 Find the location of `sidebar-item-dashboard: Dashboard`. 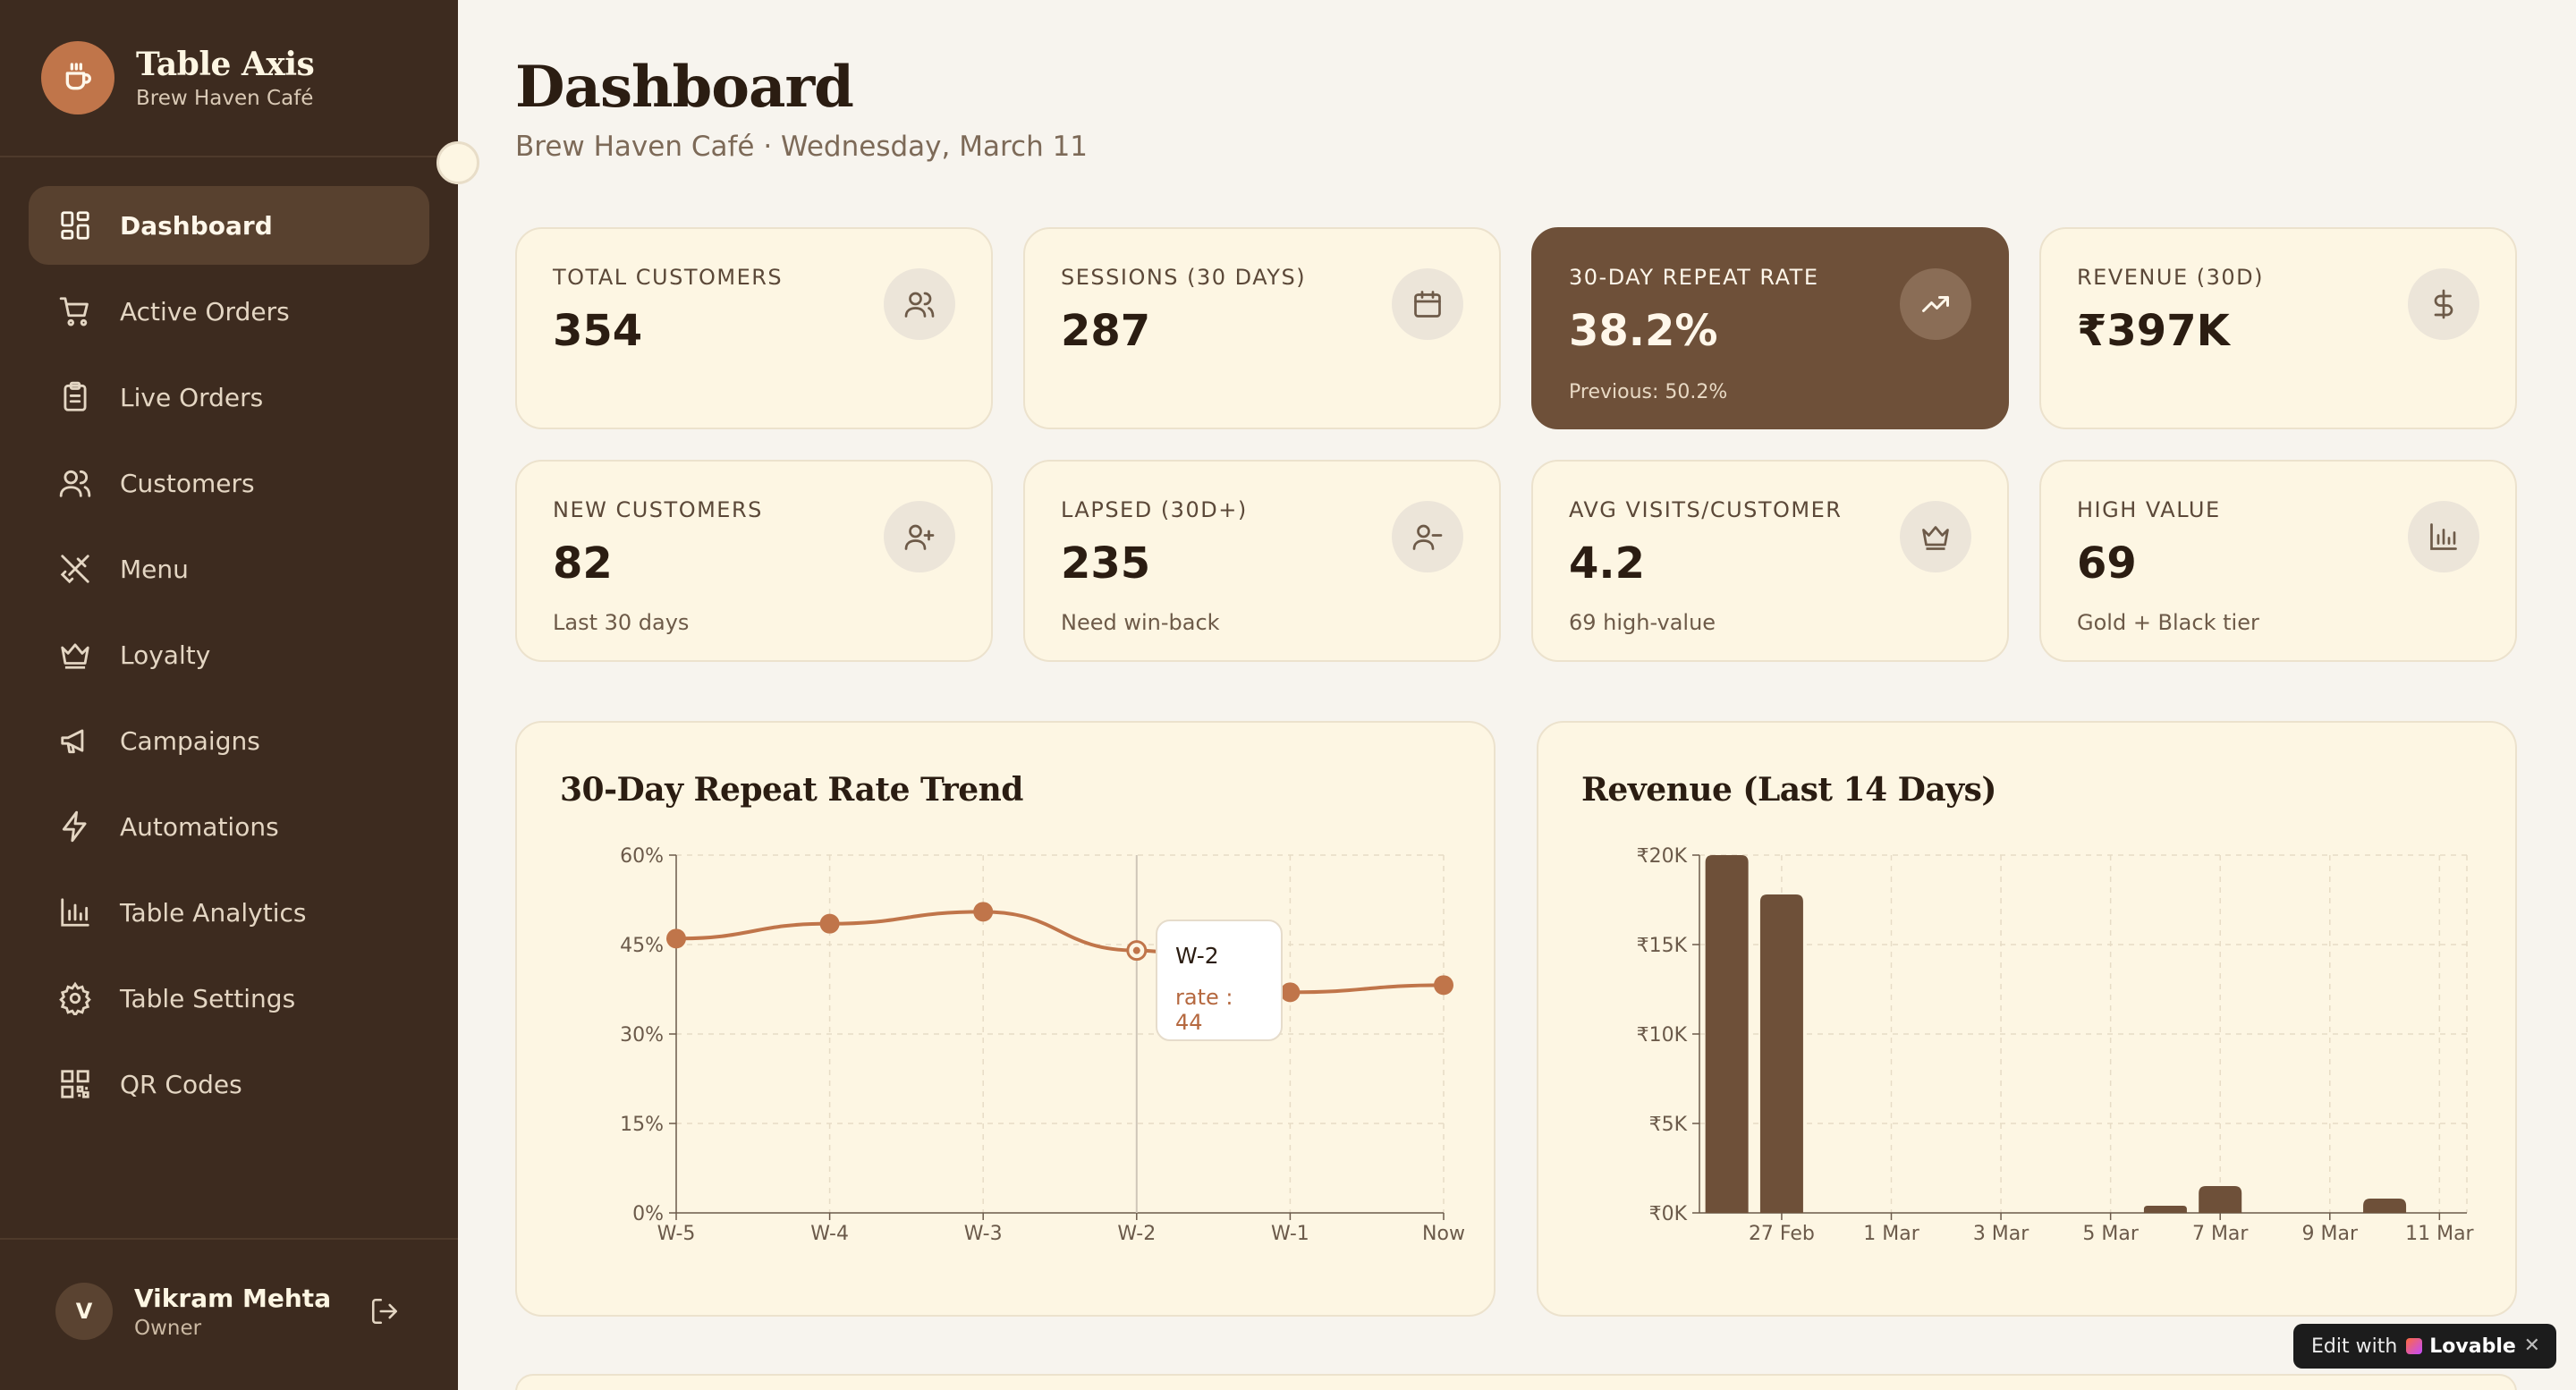

sidebar-item-dashboard: Dashboard is located at coordinates (229, 225).